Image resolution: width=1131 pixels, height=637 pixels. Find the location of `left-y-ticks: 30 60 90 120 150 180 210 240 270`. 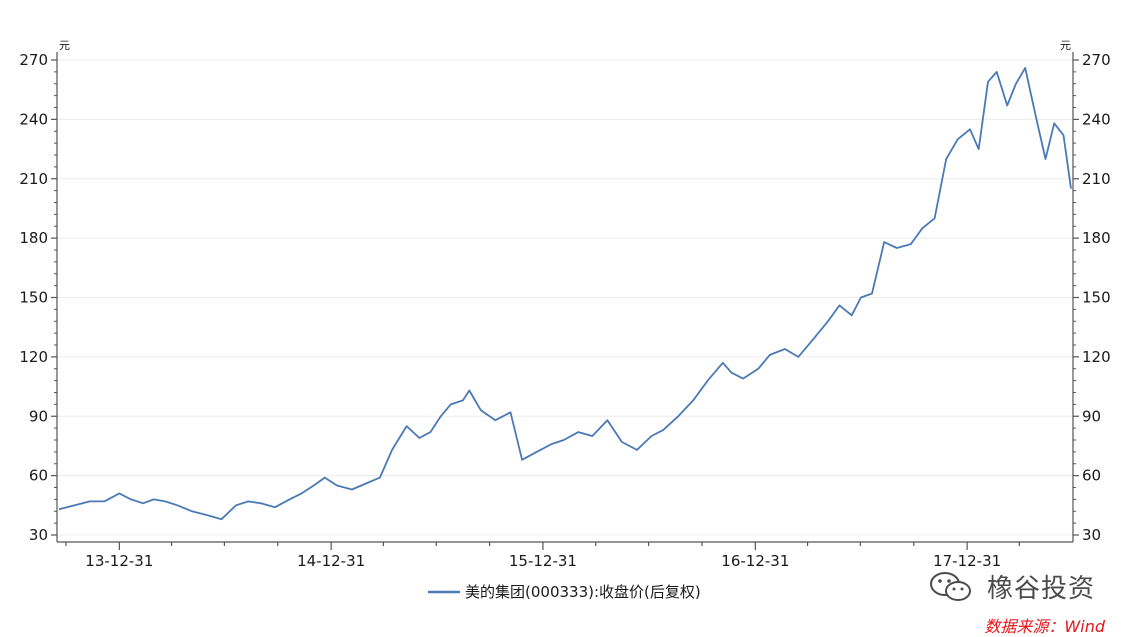

left-y-ticks: 30 60 90 120 150 180 210 240 270 is located at coordinates (38, 297).